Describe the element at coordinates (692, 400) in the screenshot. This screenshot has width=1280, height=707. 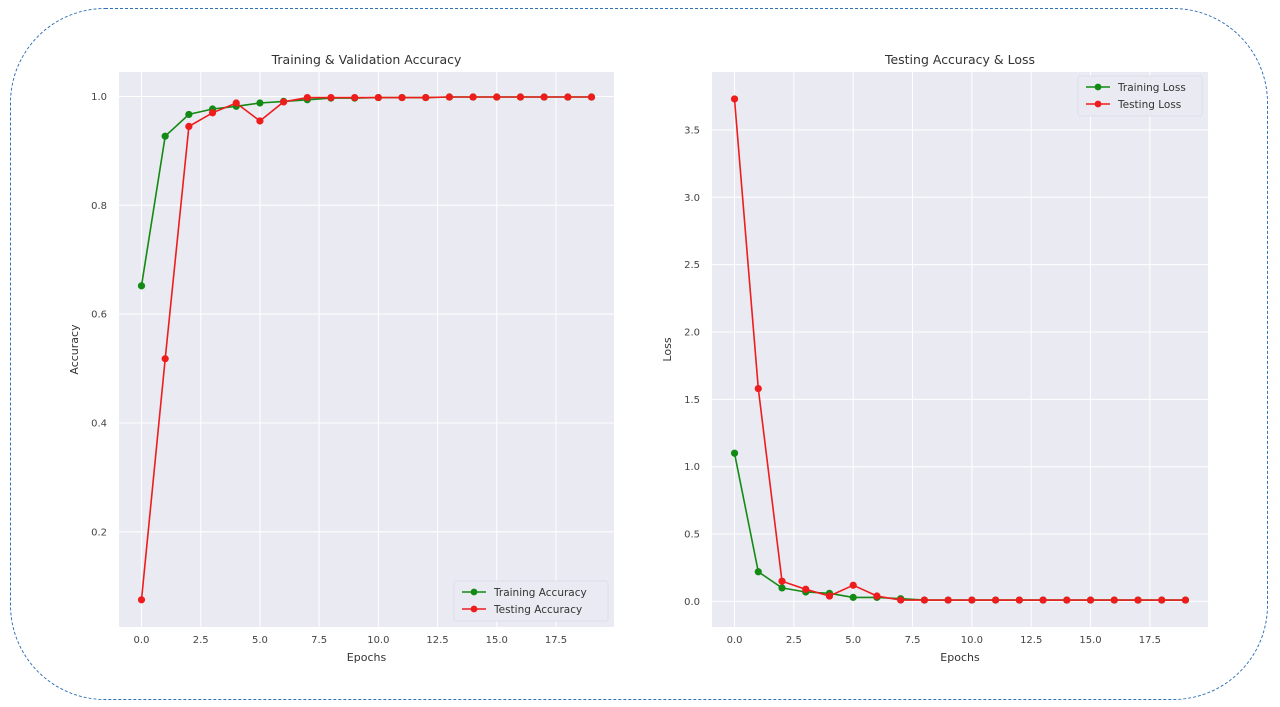
I see `y-tick-label: 1.5` at that location.